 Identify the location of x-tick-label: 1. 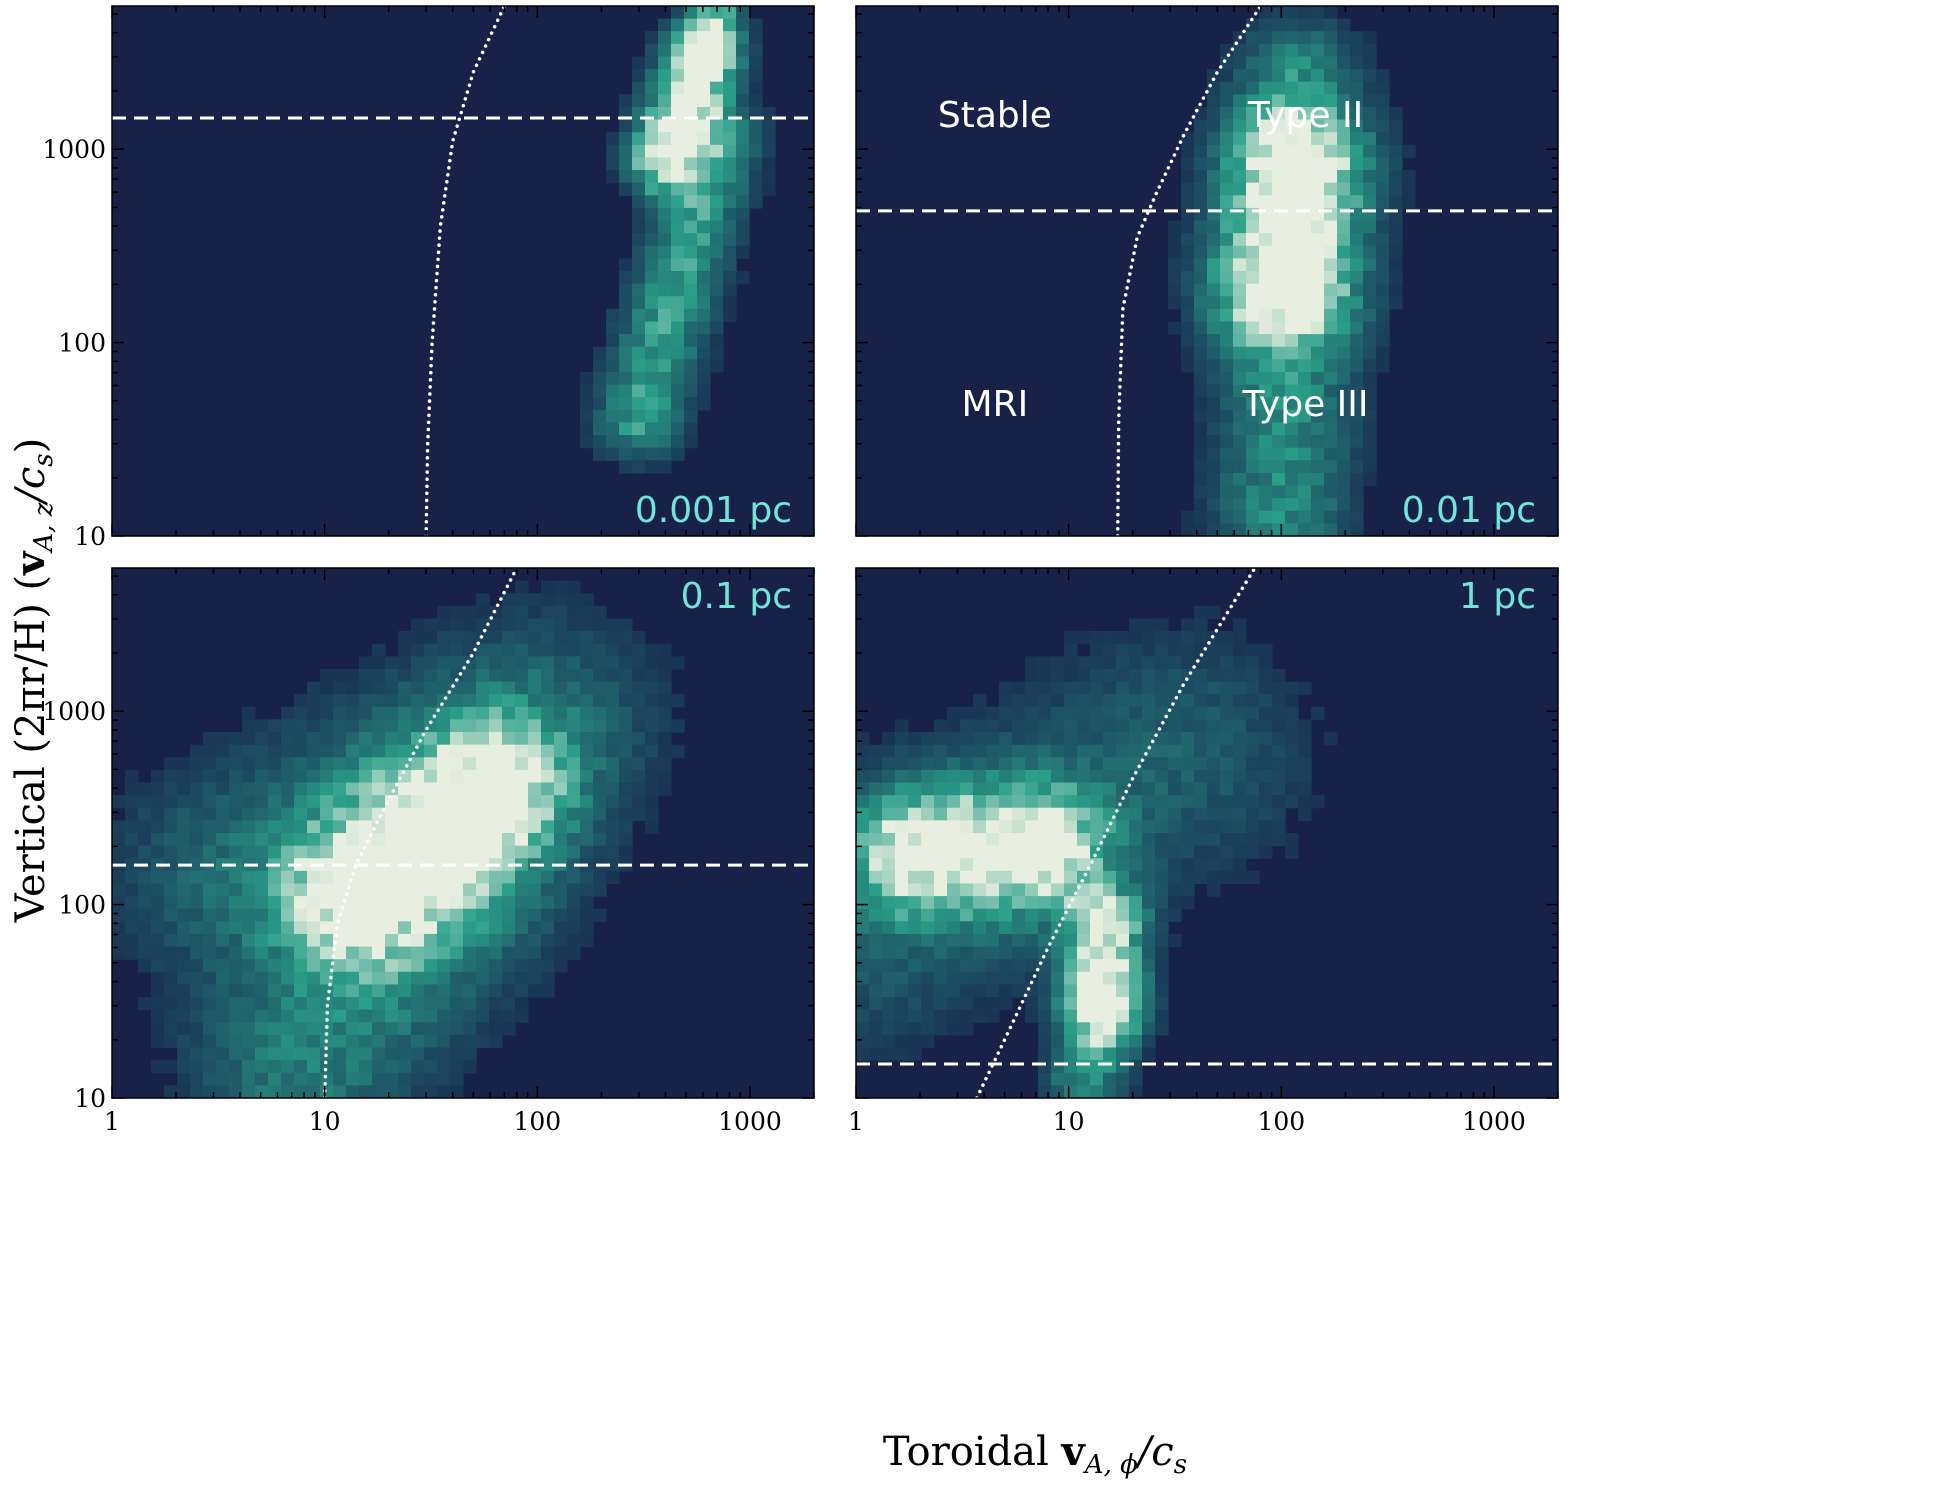
(112, 1121).